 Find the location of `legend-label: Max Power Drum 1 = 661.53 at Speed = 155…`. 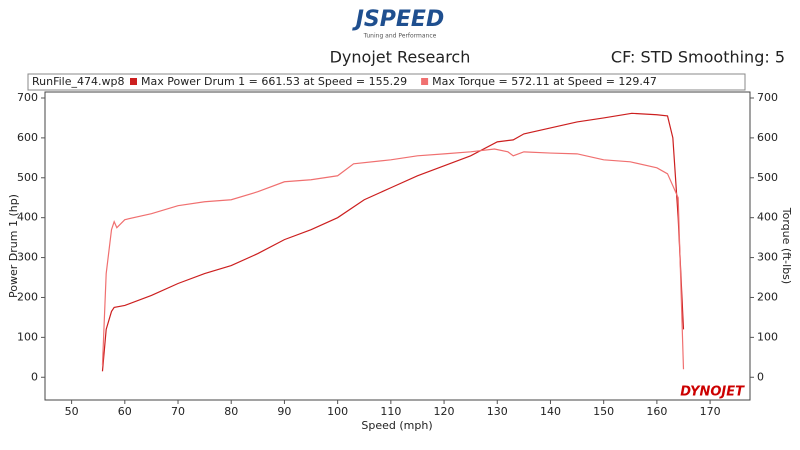

legend-label: Max Power Drum 1 = 661.53 at Speed = 155… is located at coordinates (274, 81).